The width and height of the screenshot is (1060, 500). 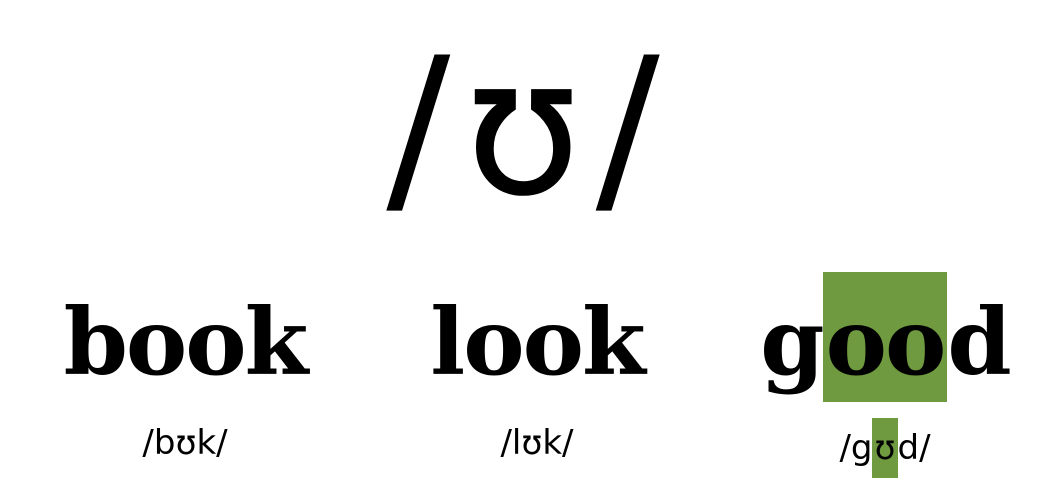 I want to click on transcription-text: /bʊk/, so click(x=185, y=443).